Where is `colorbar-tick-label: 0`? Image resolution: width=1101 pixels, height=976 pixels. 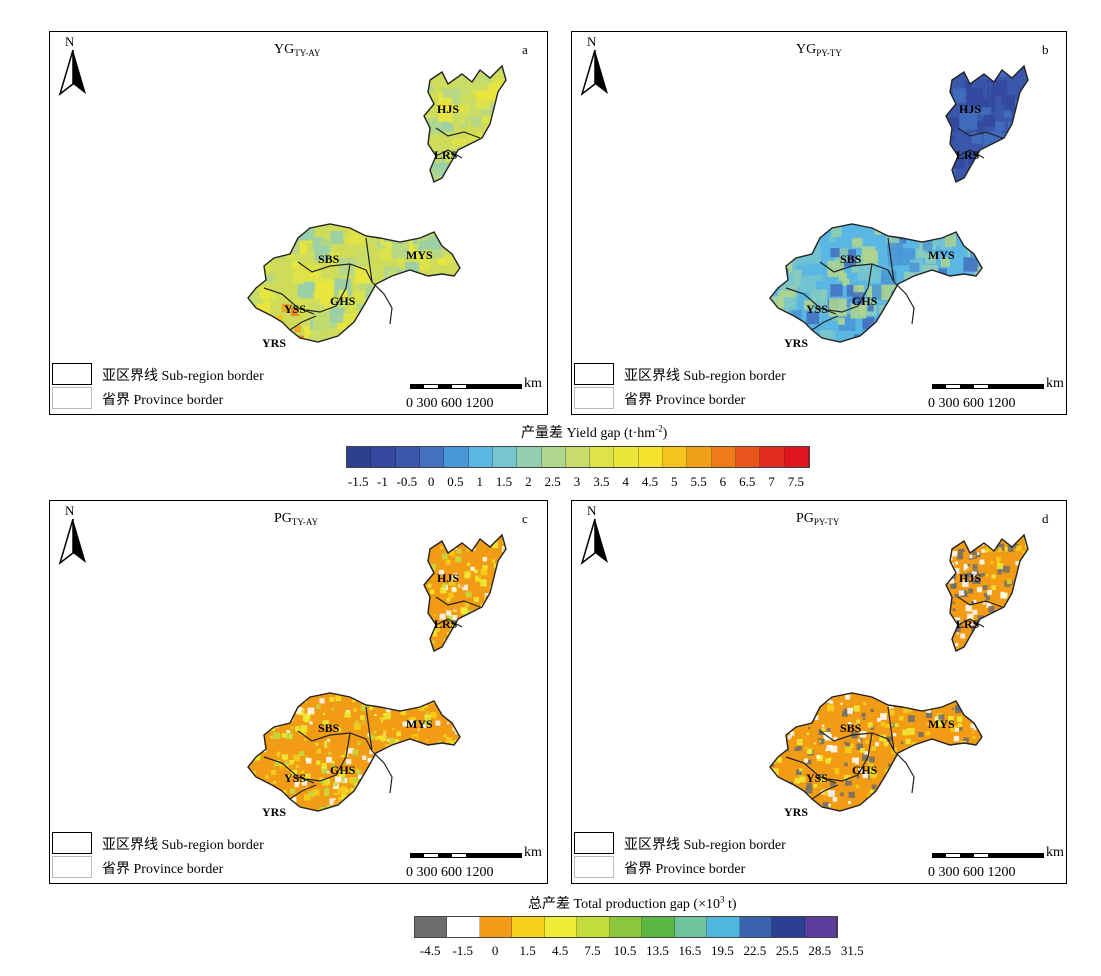 colorbar-tick-label: 0 is located at coordinates (431, 481).